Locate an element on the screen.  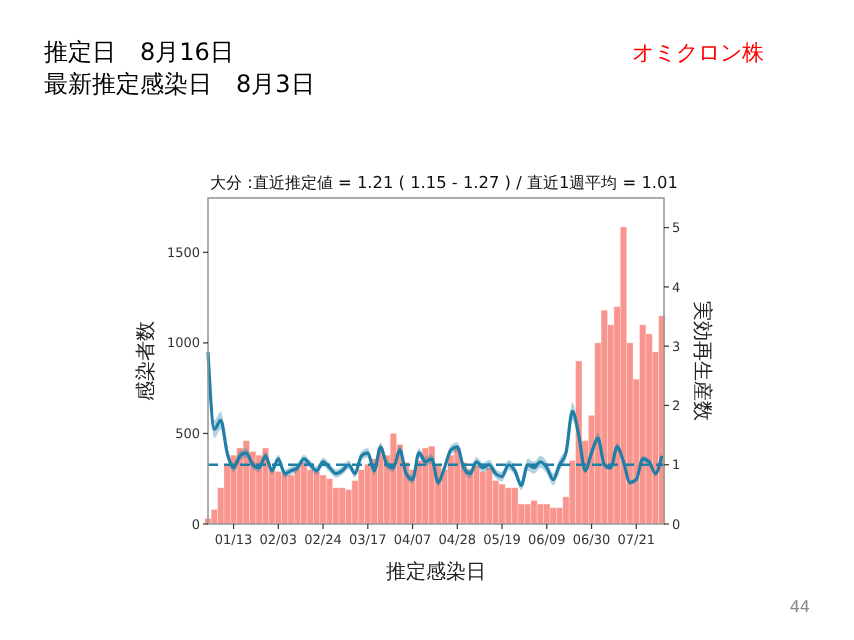
chart-title: 大分 :直近推定値 = 1.21 ( 1.15 - 1.27 ) / 直近1週平均 = 1.01 is located at coordinates (444, 182).